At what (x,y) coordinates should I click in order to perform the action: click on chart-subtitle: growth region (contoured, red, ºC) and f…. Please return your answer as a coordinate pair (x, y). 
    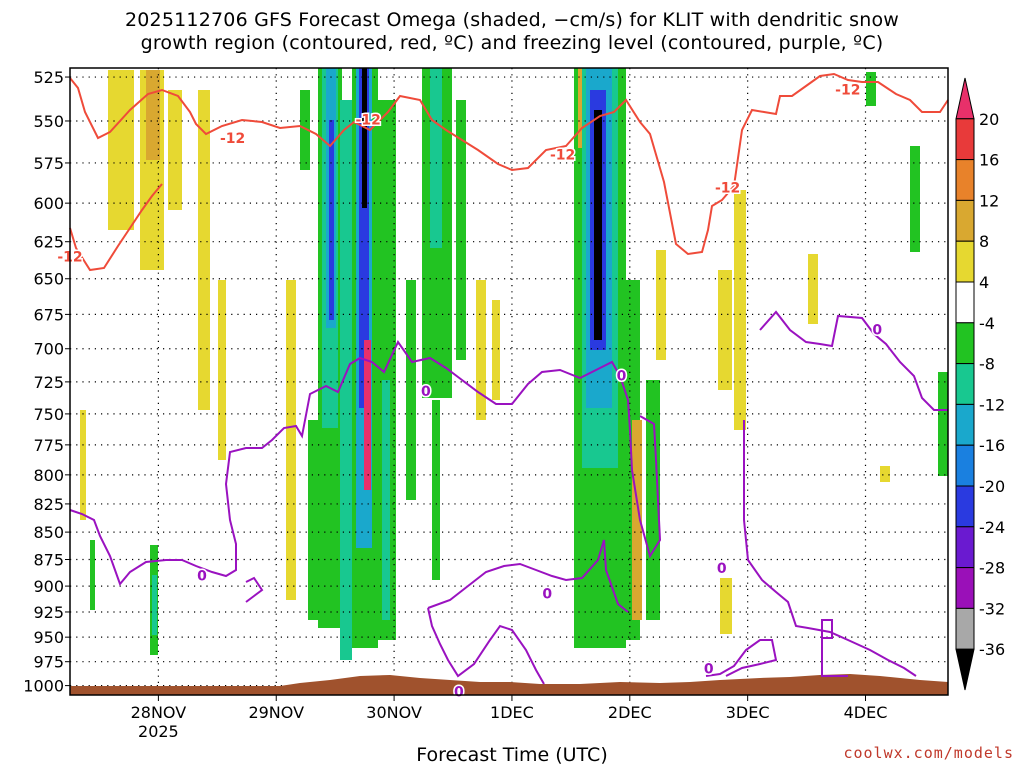
    Looking at the image, I should click on (512, 43).